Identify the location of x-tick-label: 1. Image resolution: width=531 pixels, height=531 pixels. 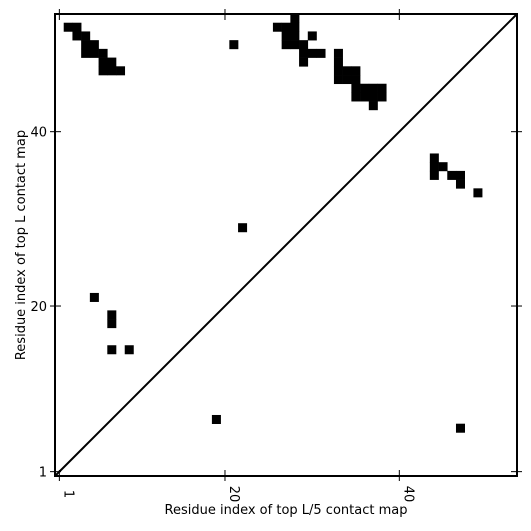
(67, 494).